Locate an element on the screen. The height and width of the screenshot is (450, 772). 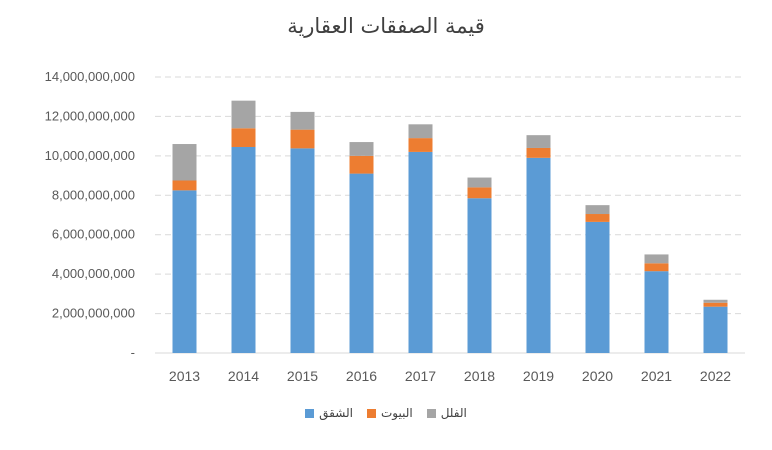
x-tick-label: 2014 is located at coordinates (243, 376).